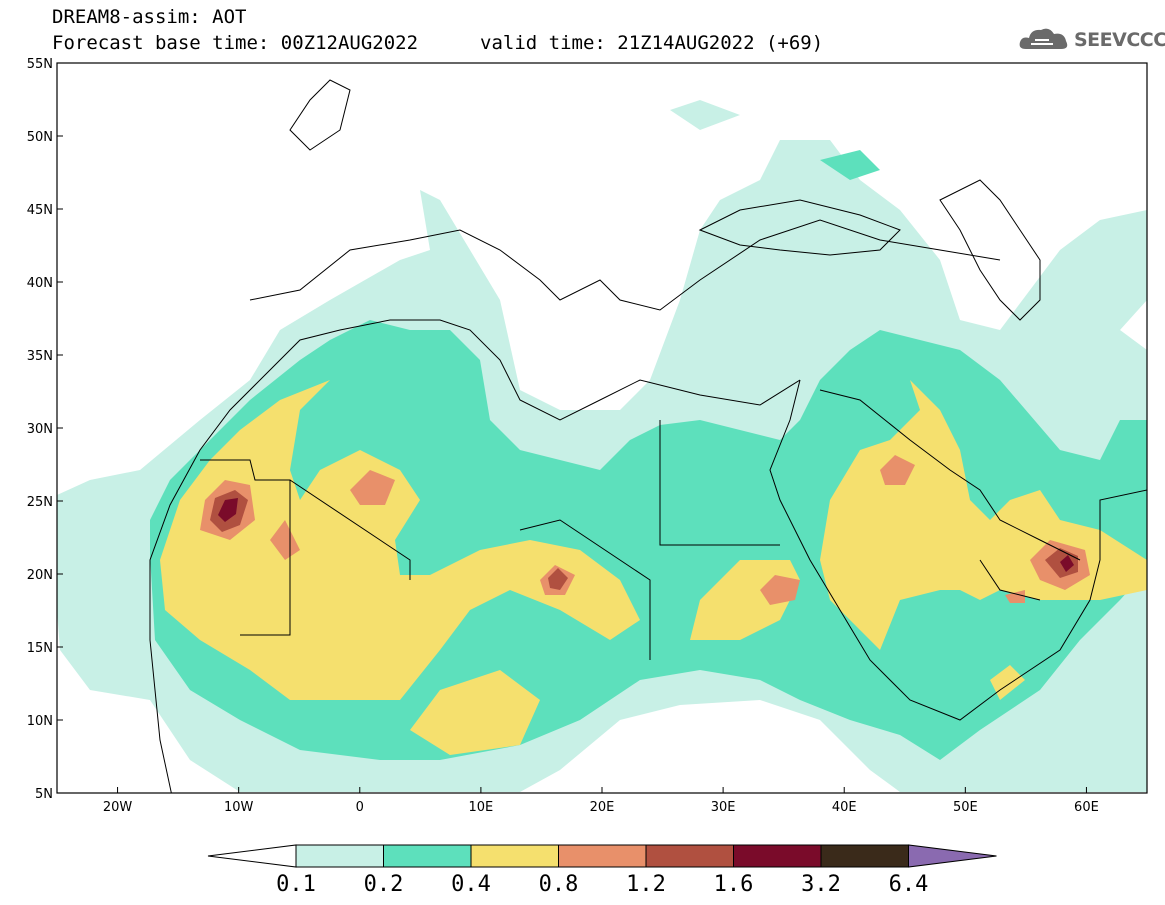 The height and width of the screenshot is (905, 1165). I want to click on lat-tick-label: 40N, so click(40, 283).